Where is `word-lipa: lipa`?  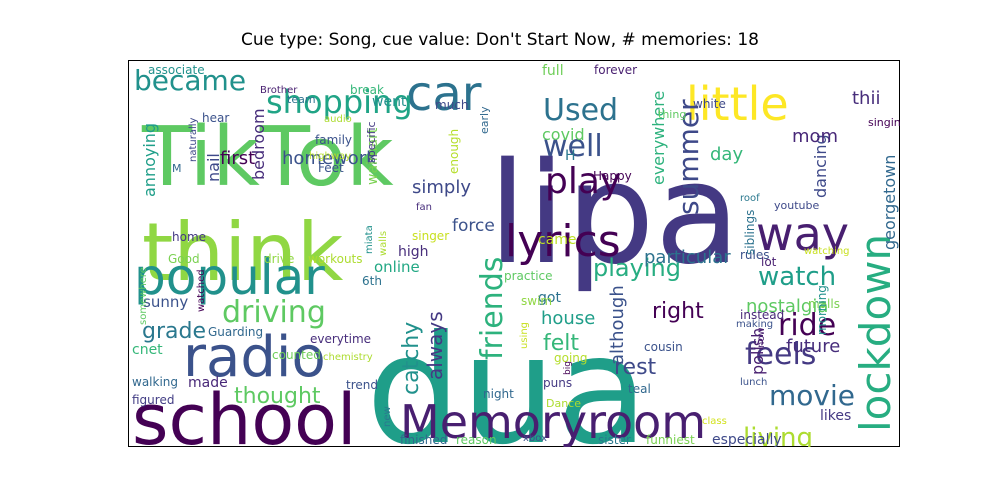
word-lipa: lipa is located at coordinates (614, 214).